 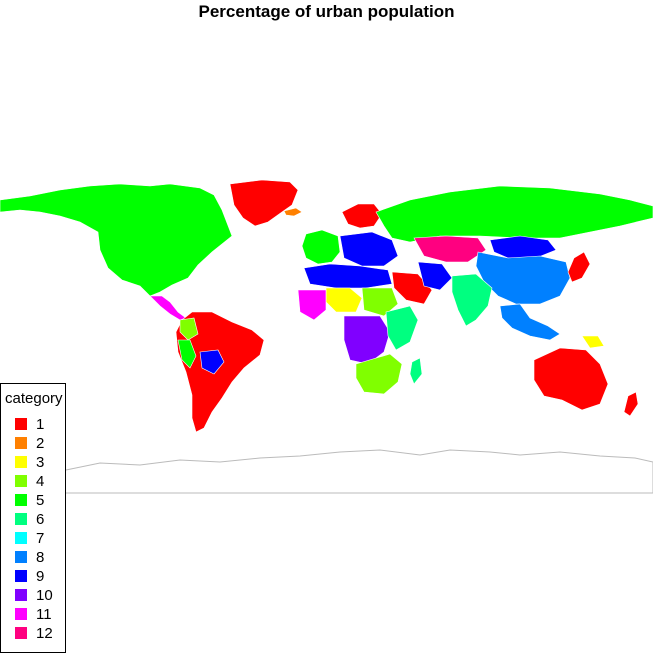 What do you see at coordinates (326, 11) in the screenshot?
I see `map-title: Percentage of urban population` at bounding box center [326, 11].